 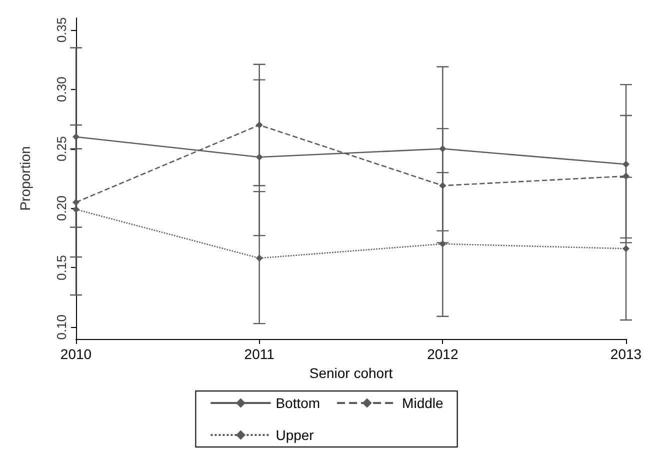 I want to click on legend-label: Upper, so click(x=295, y=435).